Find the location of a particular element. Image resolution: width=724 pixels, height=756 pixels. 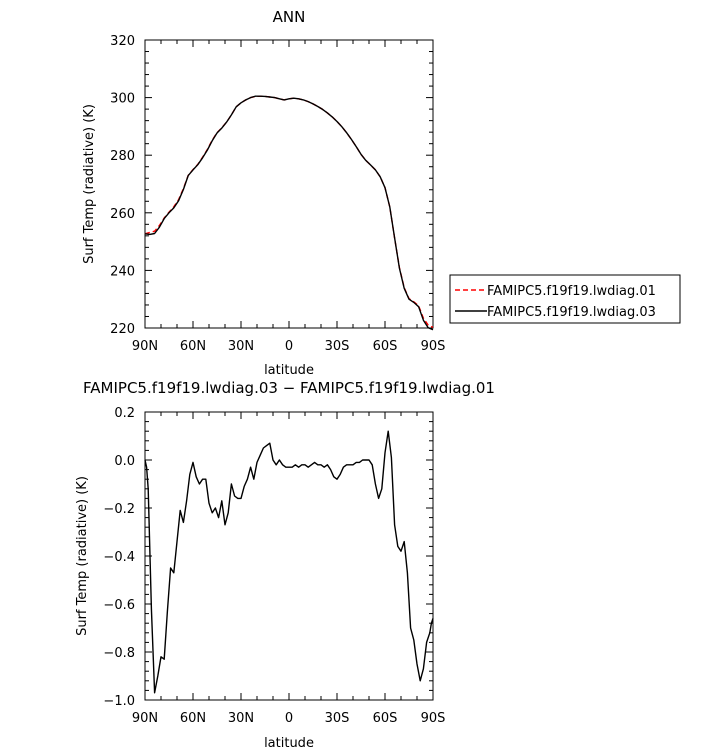

y-tick-label: 0.0 is located at coordinates (124, 461).